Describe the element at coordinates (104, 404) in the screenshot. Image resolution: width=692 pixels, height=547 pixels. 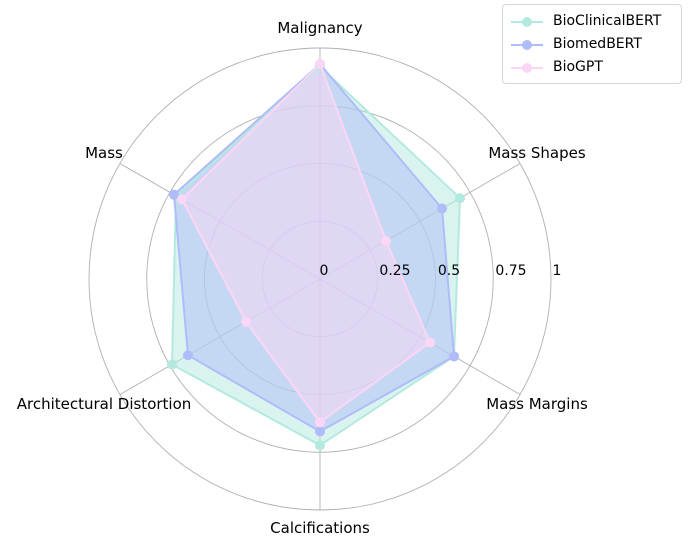
I see `category-label: Architectural Distortion` at that location.